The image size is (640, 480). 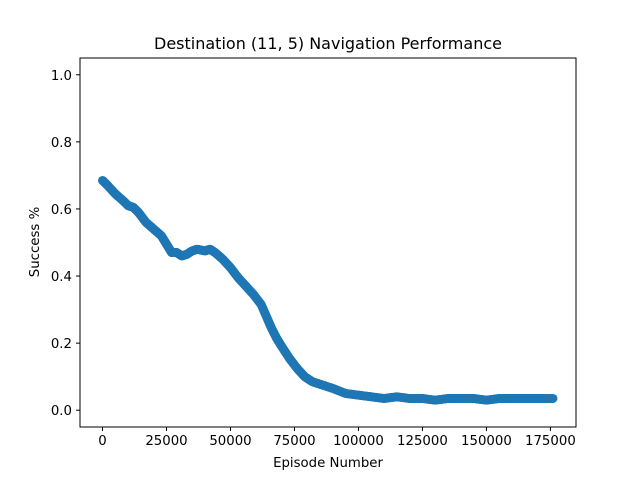 What do you see at coordinates (61, 143) in the screenshot?
I see `y-tick-label: 0.8` at bounding box center [61, 143].